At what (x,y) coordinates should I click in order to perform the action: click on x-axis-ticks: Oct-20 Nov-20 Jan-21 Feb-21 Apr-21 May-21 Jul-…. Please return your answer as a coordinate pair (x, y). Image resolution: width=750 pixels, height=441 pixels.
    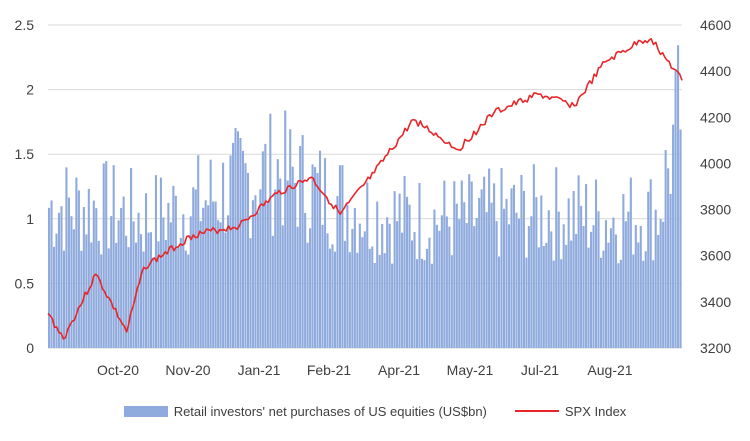
    Looking at the image, I should click on (365, 370).